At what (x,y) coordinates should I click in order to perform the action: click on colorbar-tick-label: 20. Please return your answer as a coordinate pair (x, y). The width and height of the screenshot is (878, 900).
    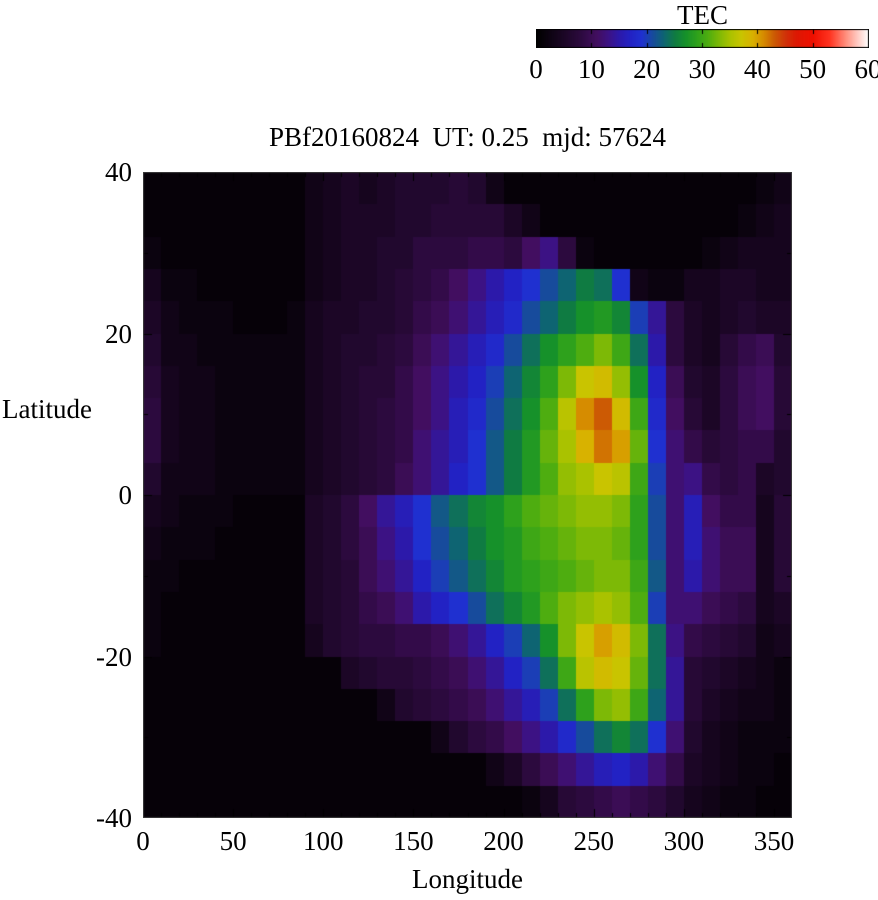
    Looking at the image, I should click on (647, 69).